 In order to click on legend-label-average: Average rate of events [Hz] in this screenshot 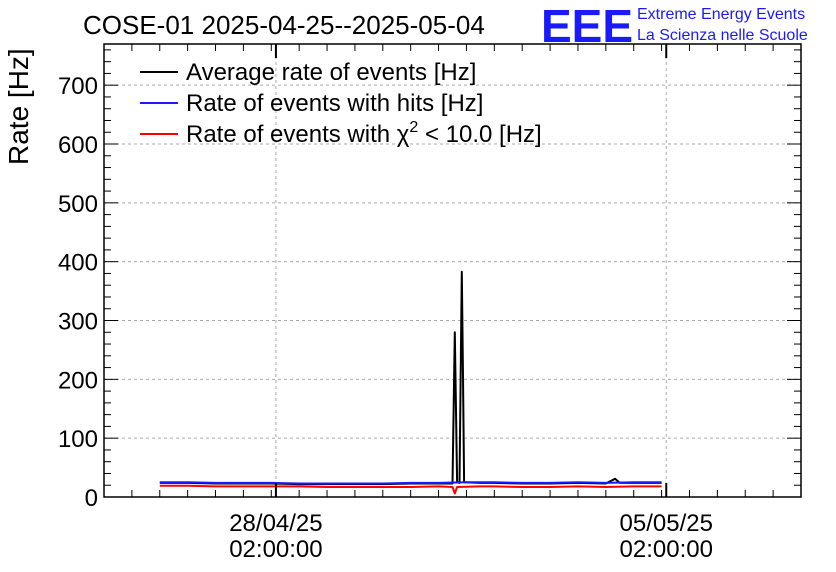, I will do `click(331, 72)`.